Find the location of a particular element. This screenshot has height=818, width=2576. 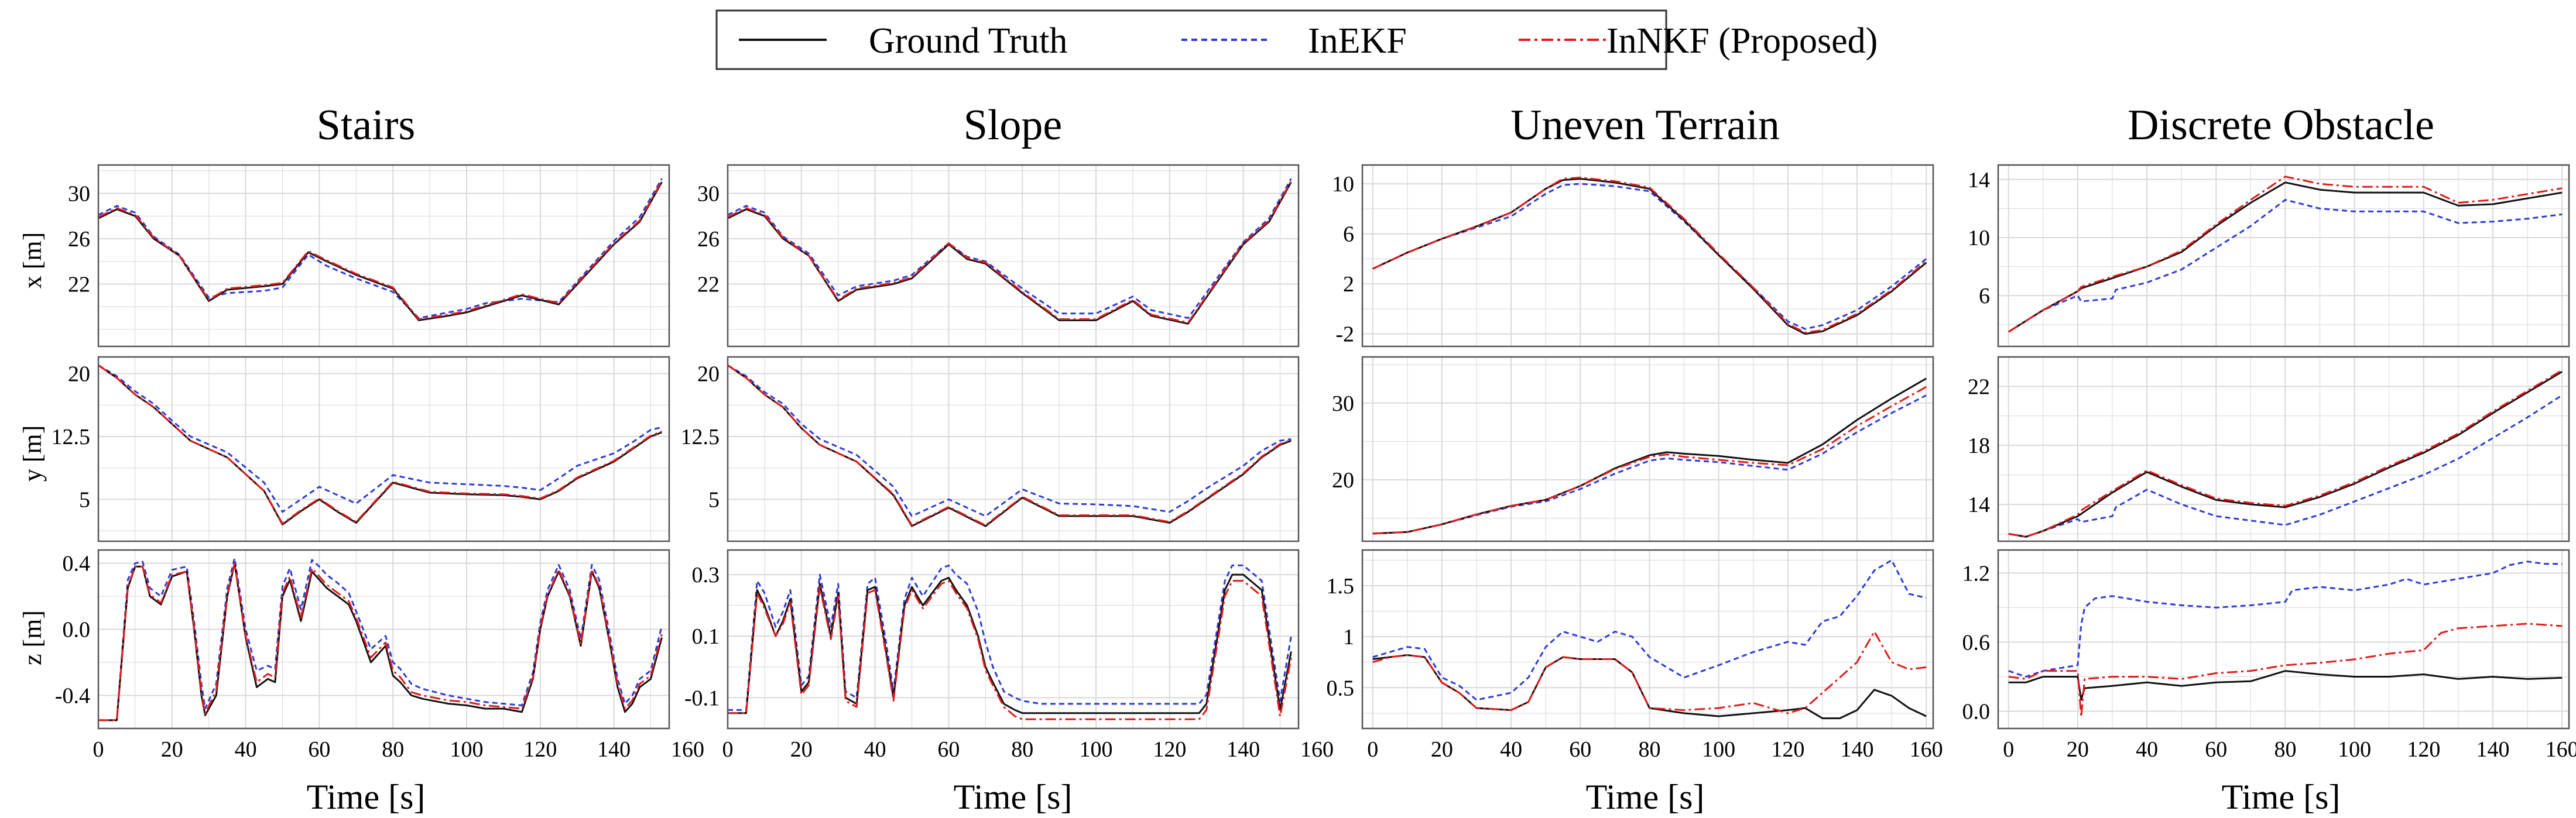

uneven-terrain-panel-z-ytick-label: 0.5 is located at coordinates (1341, 688).